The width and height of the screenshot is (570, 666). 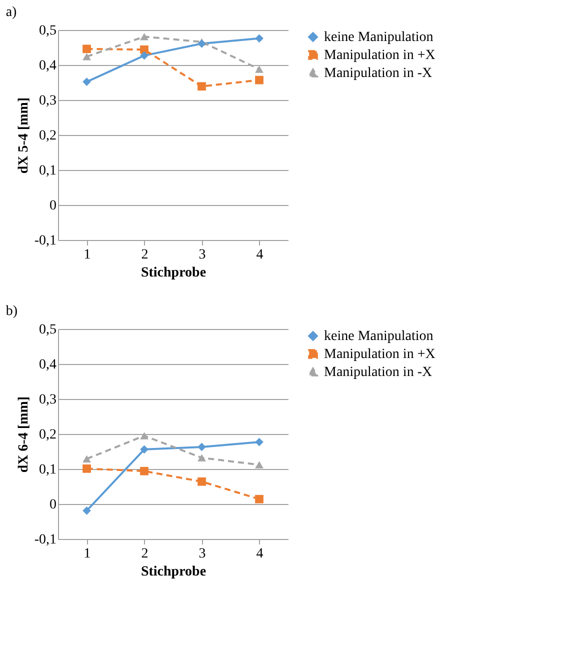 I want to click on y-axis-title: dX 5-4 [mm], so click(x=24, y=135).